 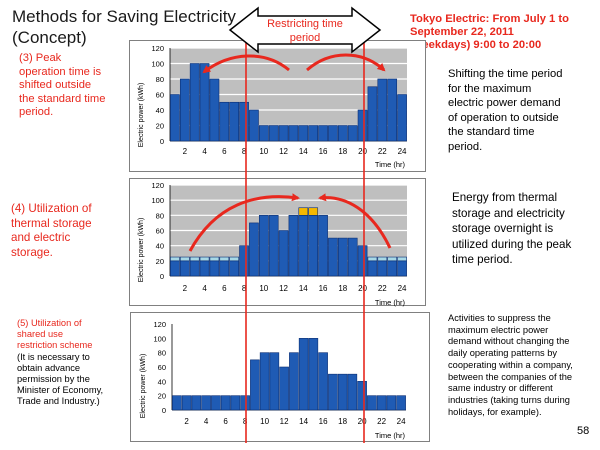 What do you see at coordinates (303, 151) in the screenshot?
I see `x-tick-label: 14` at bounding box center [303, 151].